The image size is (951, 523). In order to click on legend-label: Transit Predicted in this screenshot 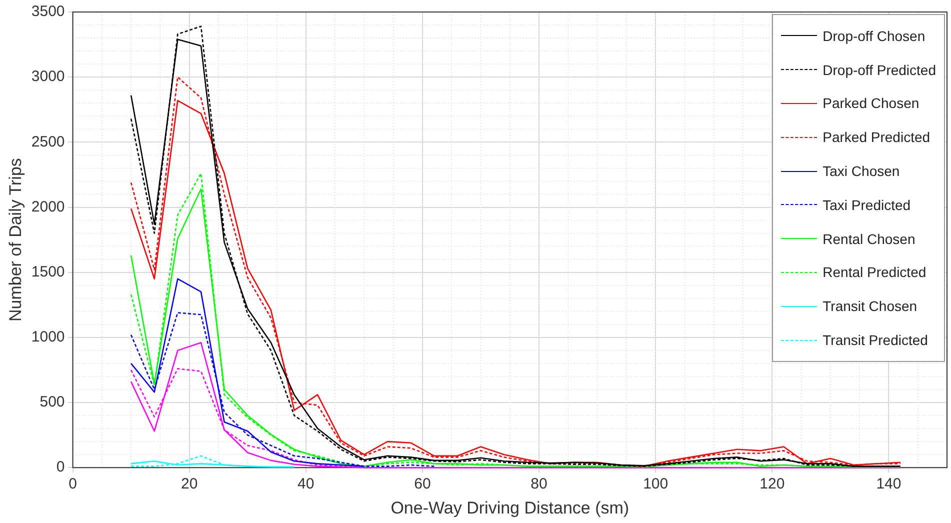, I will do `click(875, 340)`.